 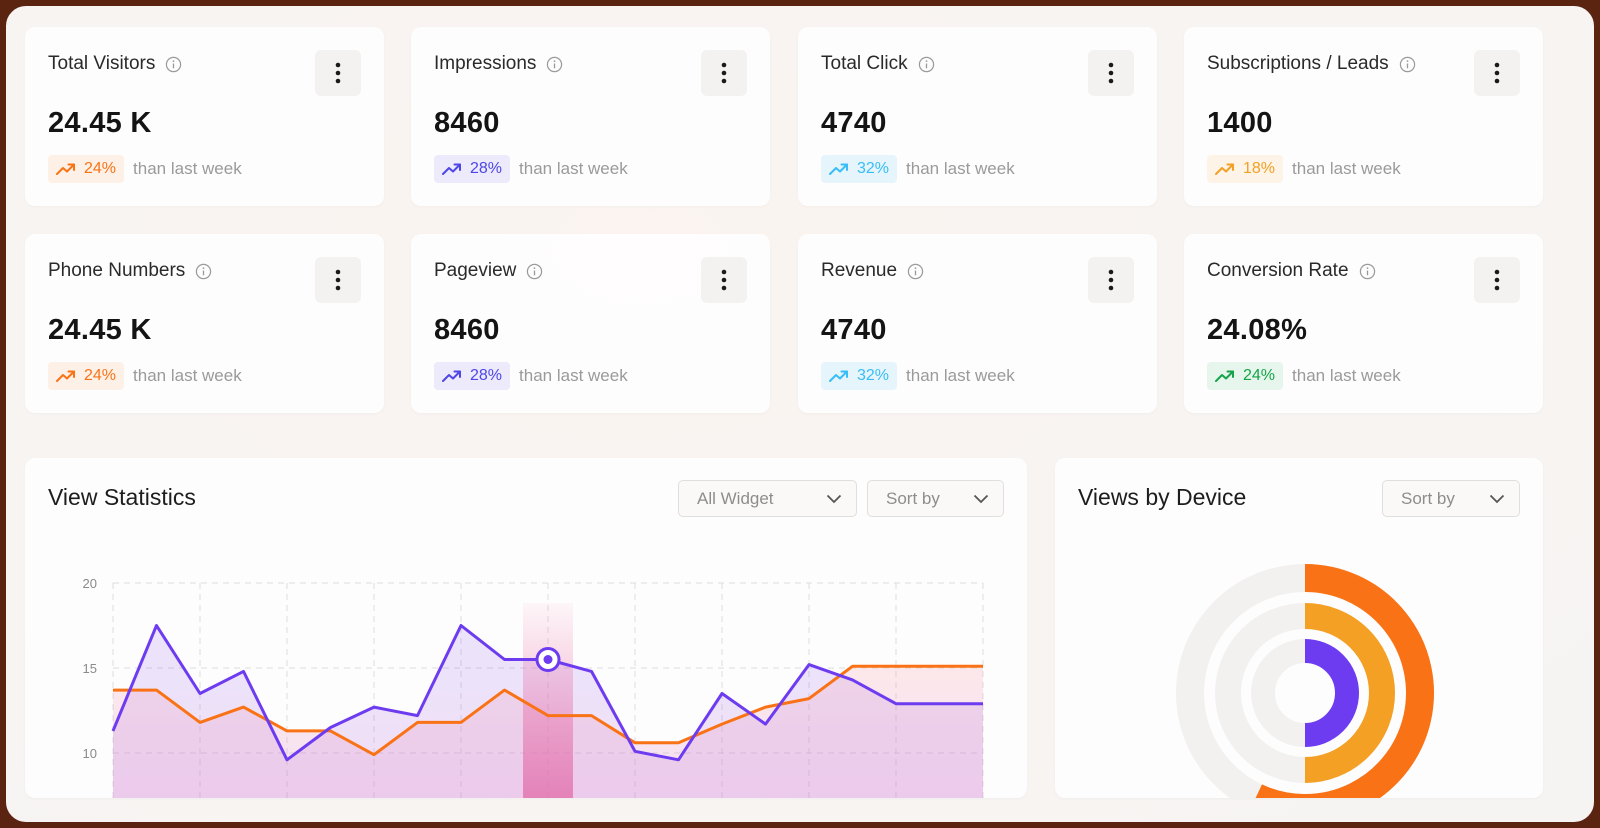 What do you see at coordinates (854, 330) in the screenshot?
I see `stat-value: 4740` at bounding box center [854, 330].